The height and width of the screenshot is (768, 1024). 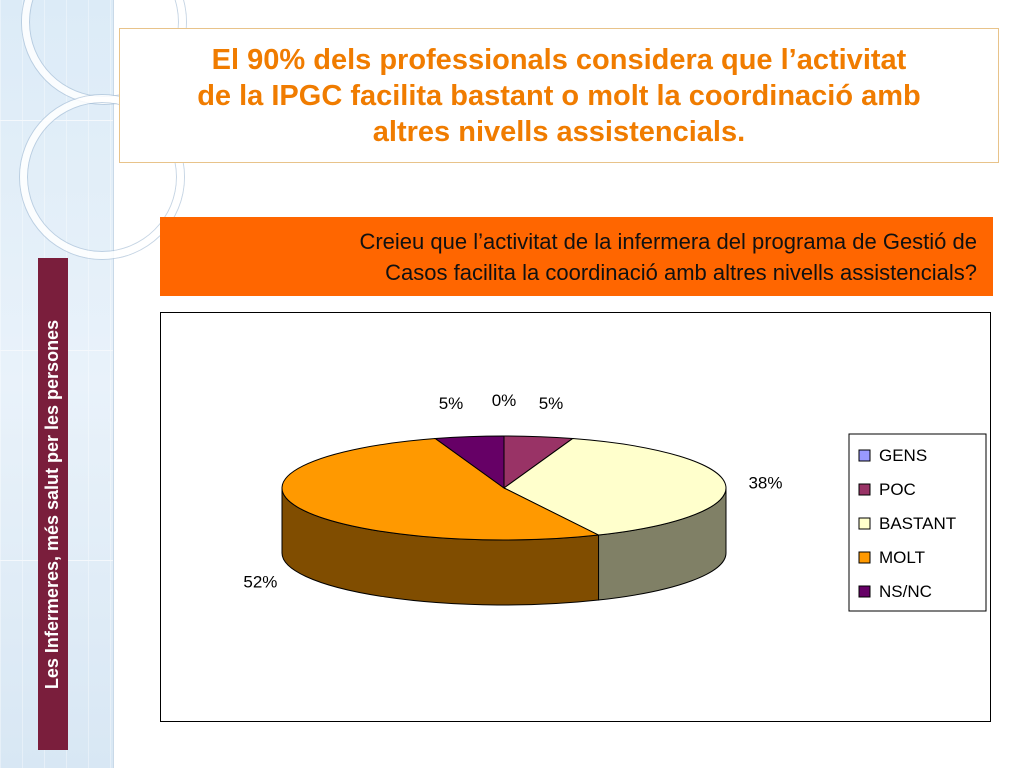 What do you see at coordinates (469, 462) in the screenshot?
I see `pie-slice-ns-nc` at bounding box center [469, 462].